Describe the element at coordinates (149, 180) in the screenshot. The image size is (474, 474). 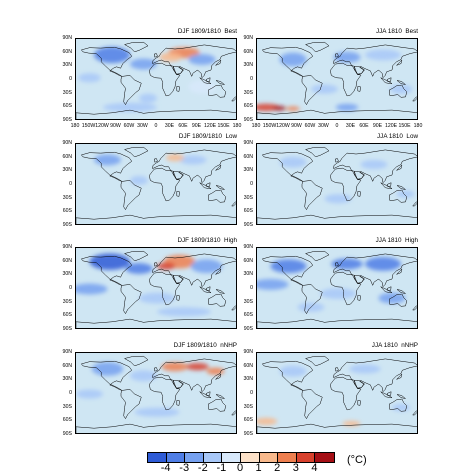
I see `map-panel-djf-low: DJF 1809/1810 Low 90N 60N 30N 0 30S 60S 90S` at that location.